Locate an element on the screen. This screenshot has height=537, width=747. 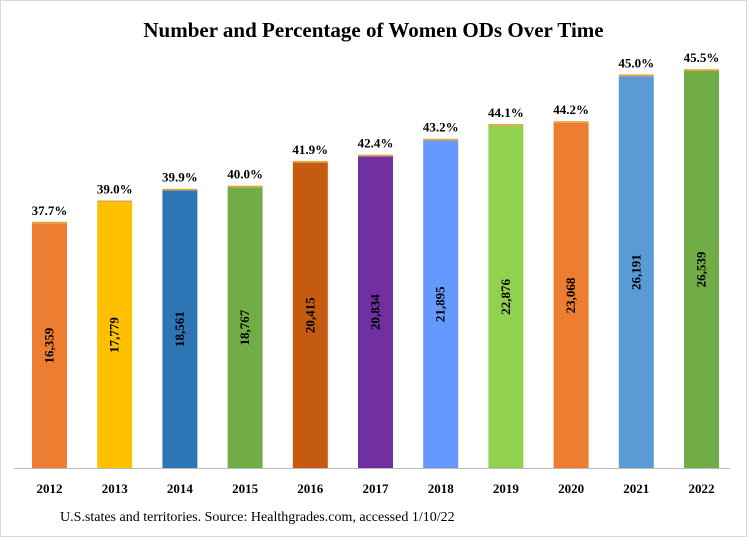
percent-bar-2021 is located at coordinates (636, 75).